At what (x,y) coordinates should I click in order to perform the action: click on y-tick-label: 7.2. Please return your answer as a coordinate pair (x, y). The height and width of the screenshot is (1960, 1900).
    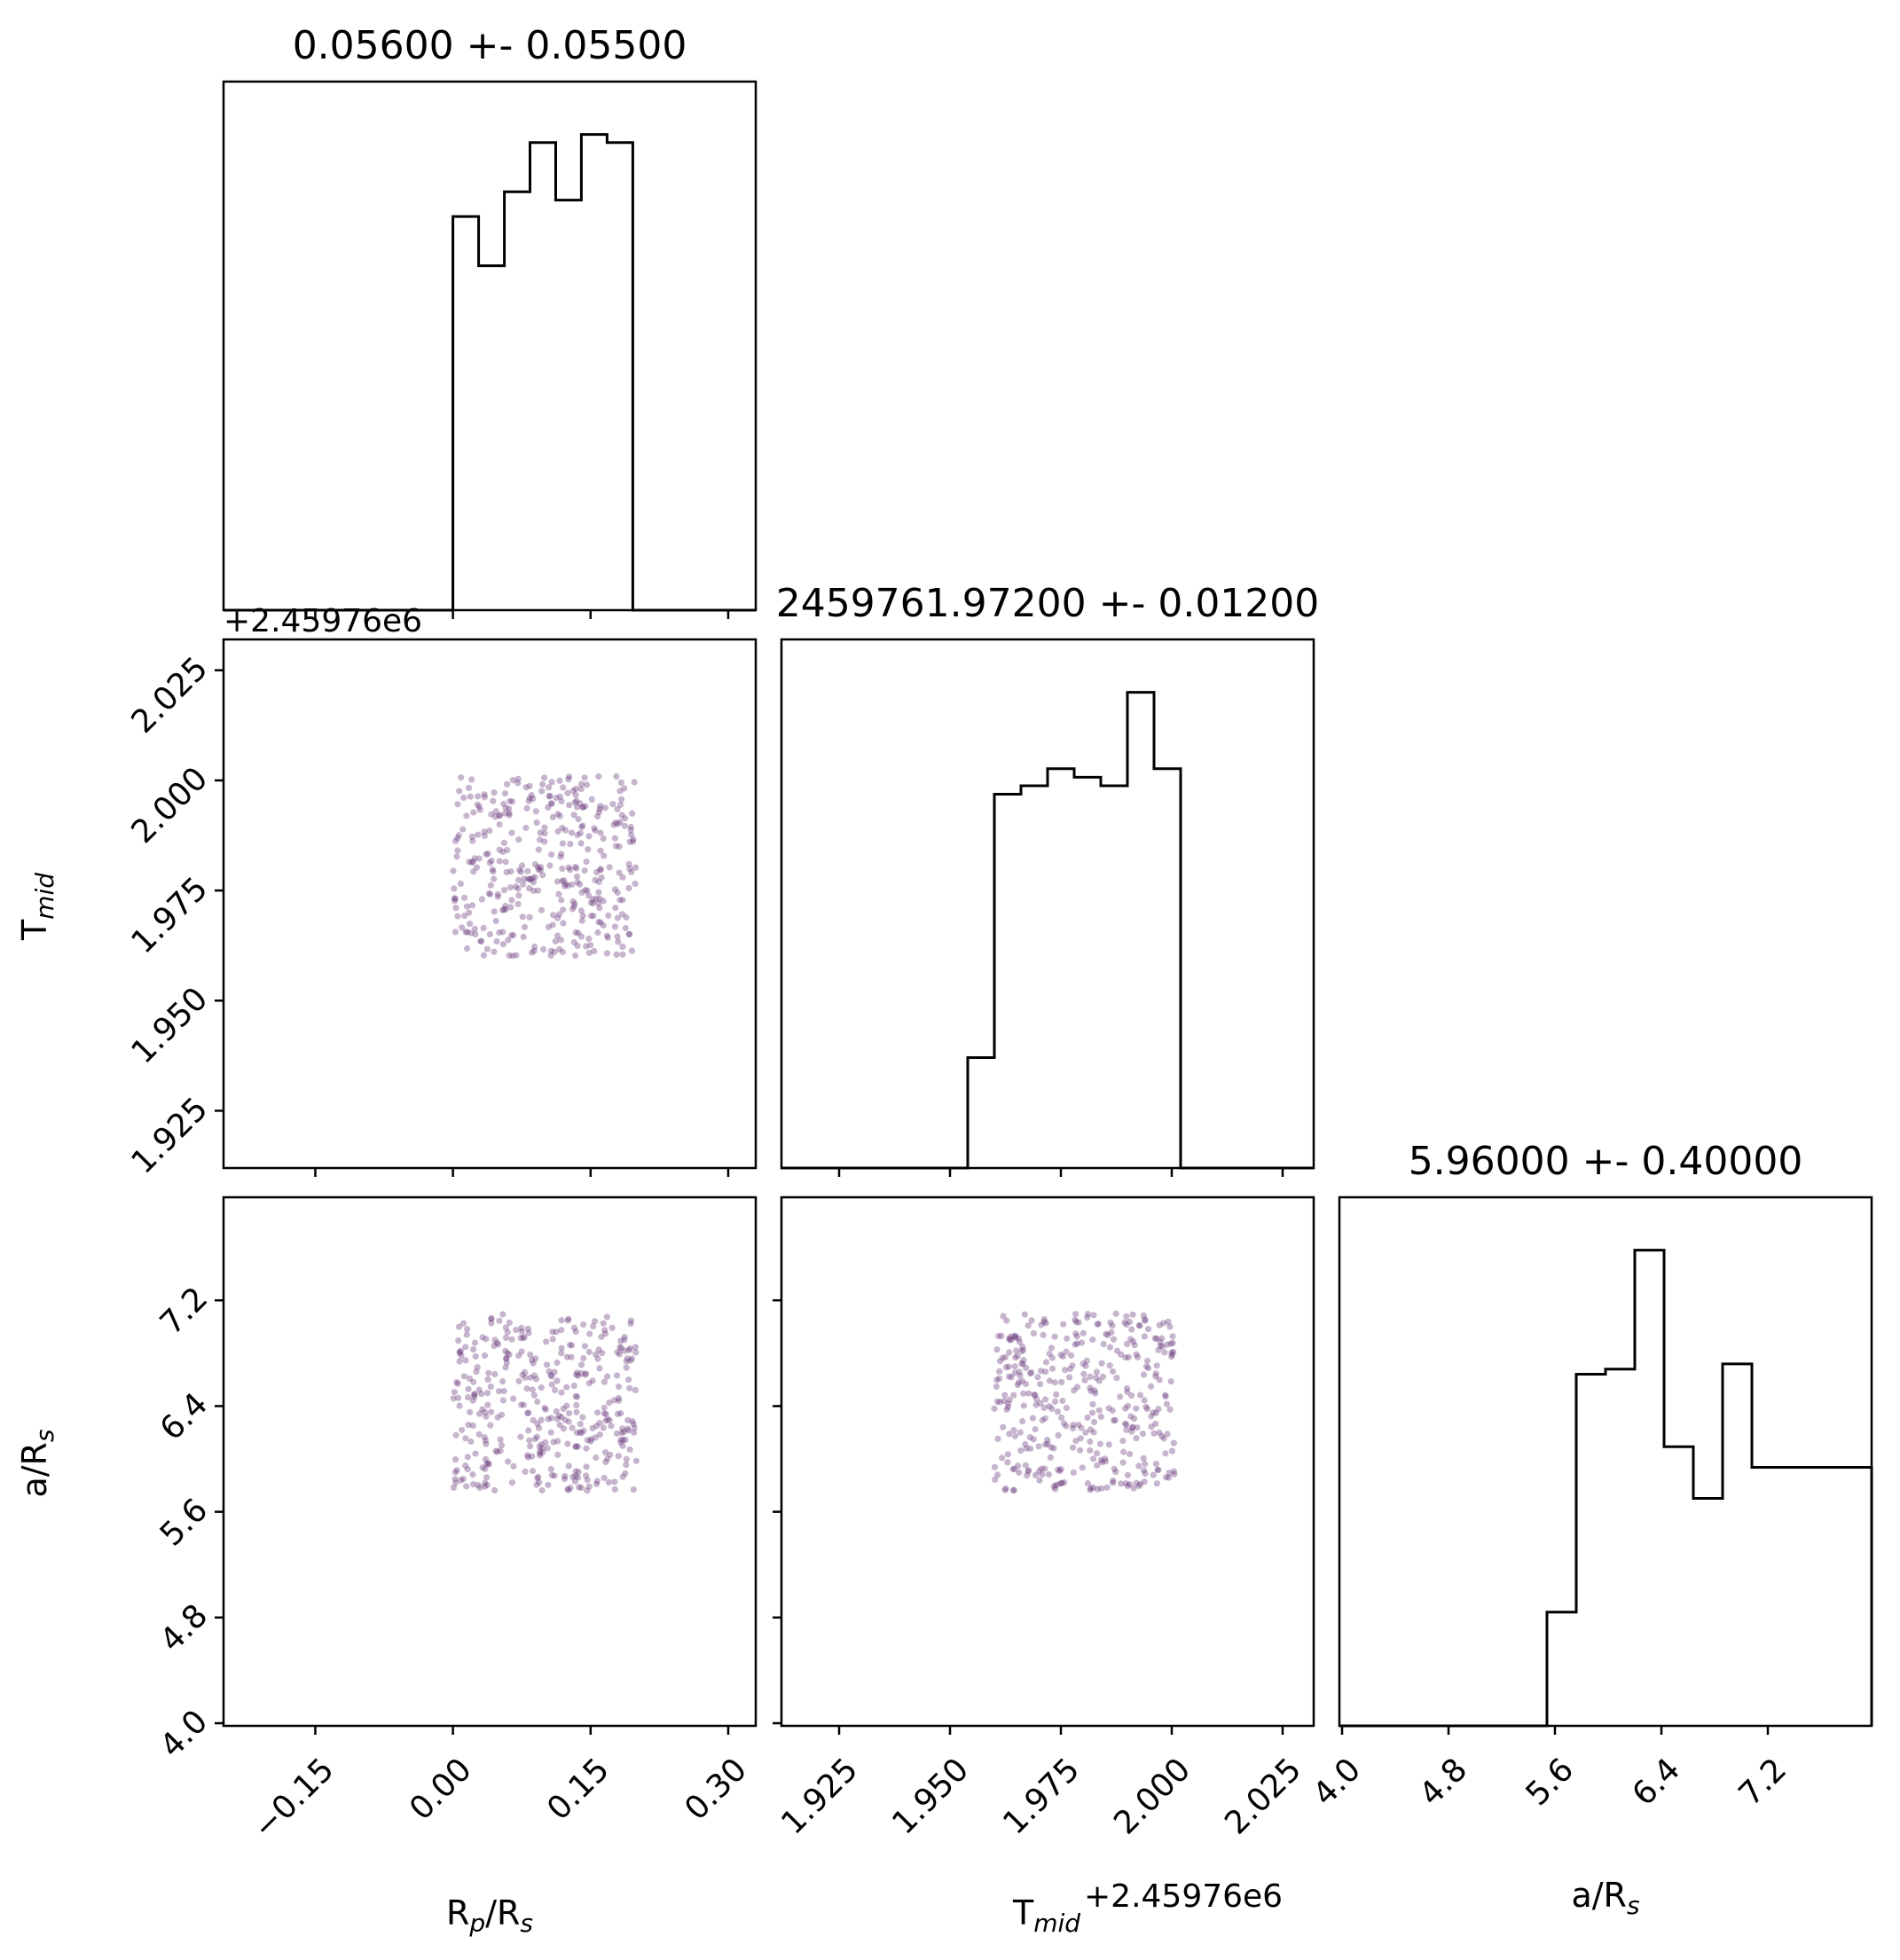
    Looking at the image, I should click on (184, 1311).